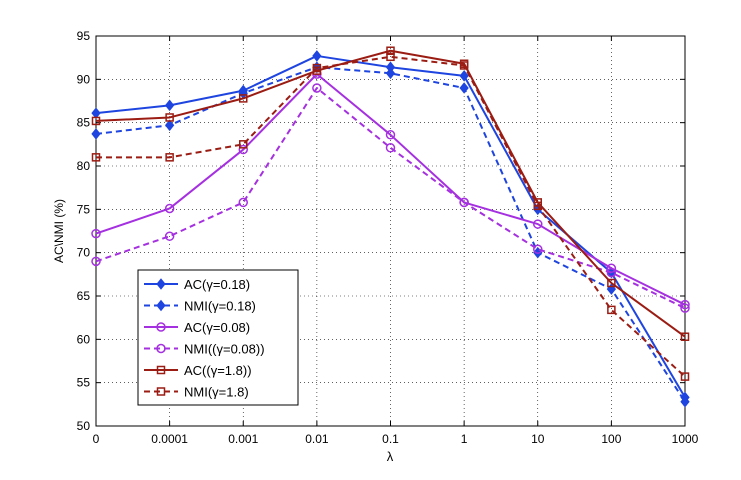 The width and height of the screenshot is (741, 480). Describe the element at coordinates (84, 123) in the screenshot. I see `y-tick-label: 85` at that location.